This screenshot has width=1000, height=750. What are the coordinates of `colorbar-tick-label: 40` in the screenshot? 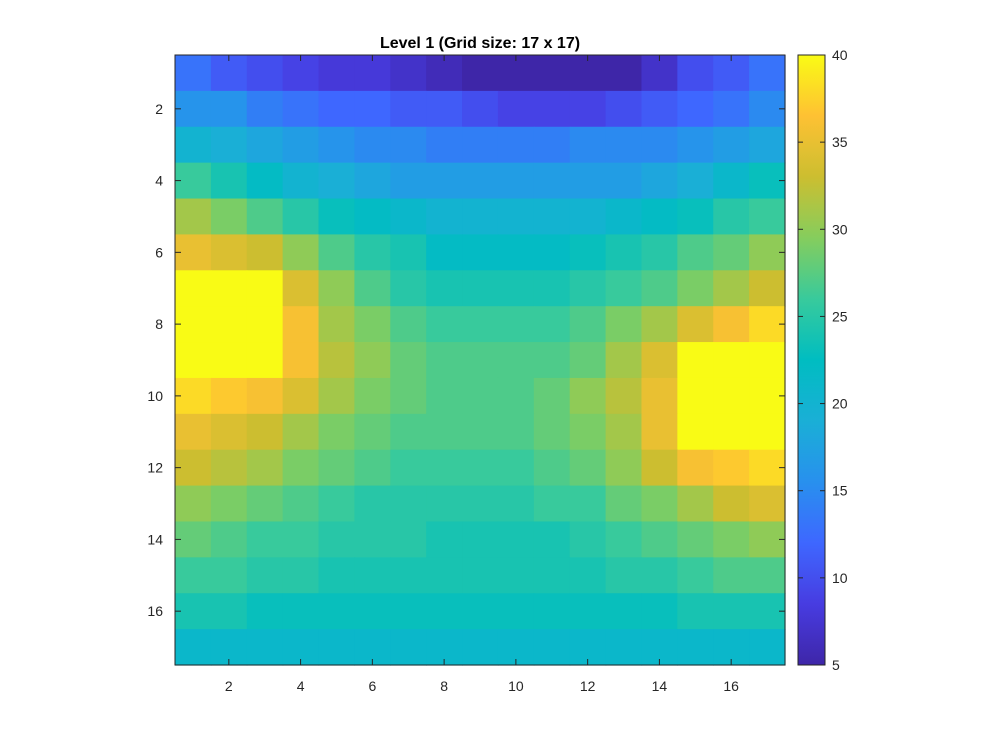 It's located at (840, 55).